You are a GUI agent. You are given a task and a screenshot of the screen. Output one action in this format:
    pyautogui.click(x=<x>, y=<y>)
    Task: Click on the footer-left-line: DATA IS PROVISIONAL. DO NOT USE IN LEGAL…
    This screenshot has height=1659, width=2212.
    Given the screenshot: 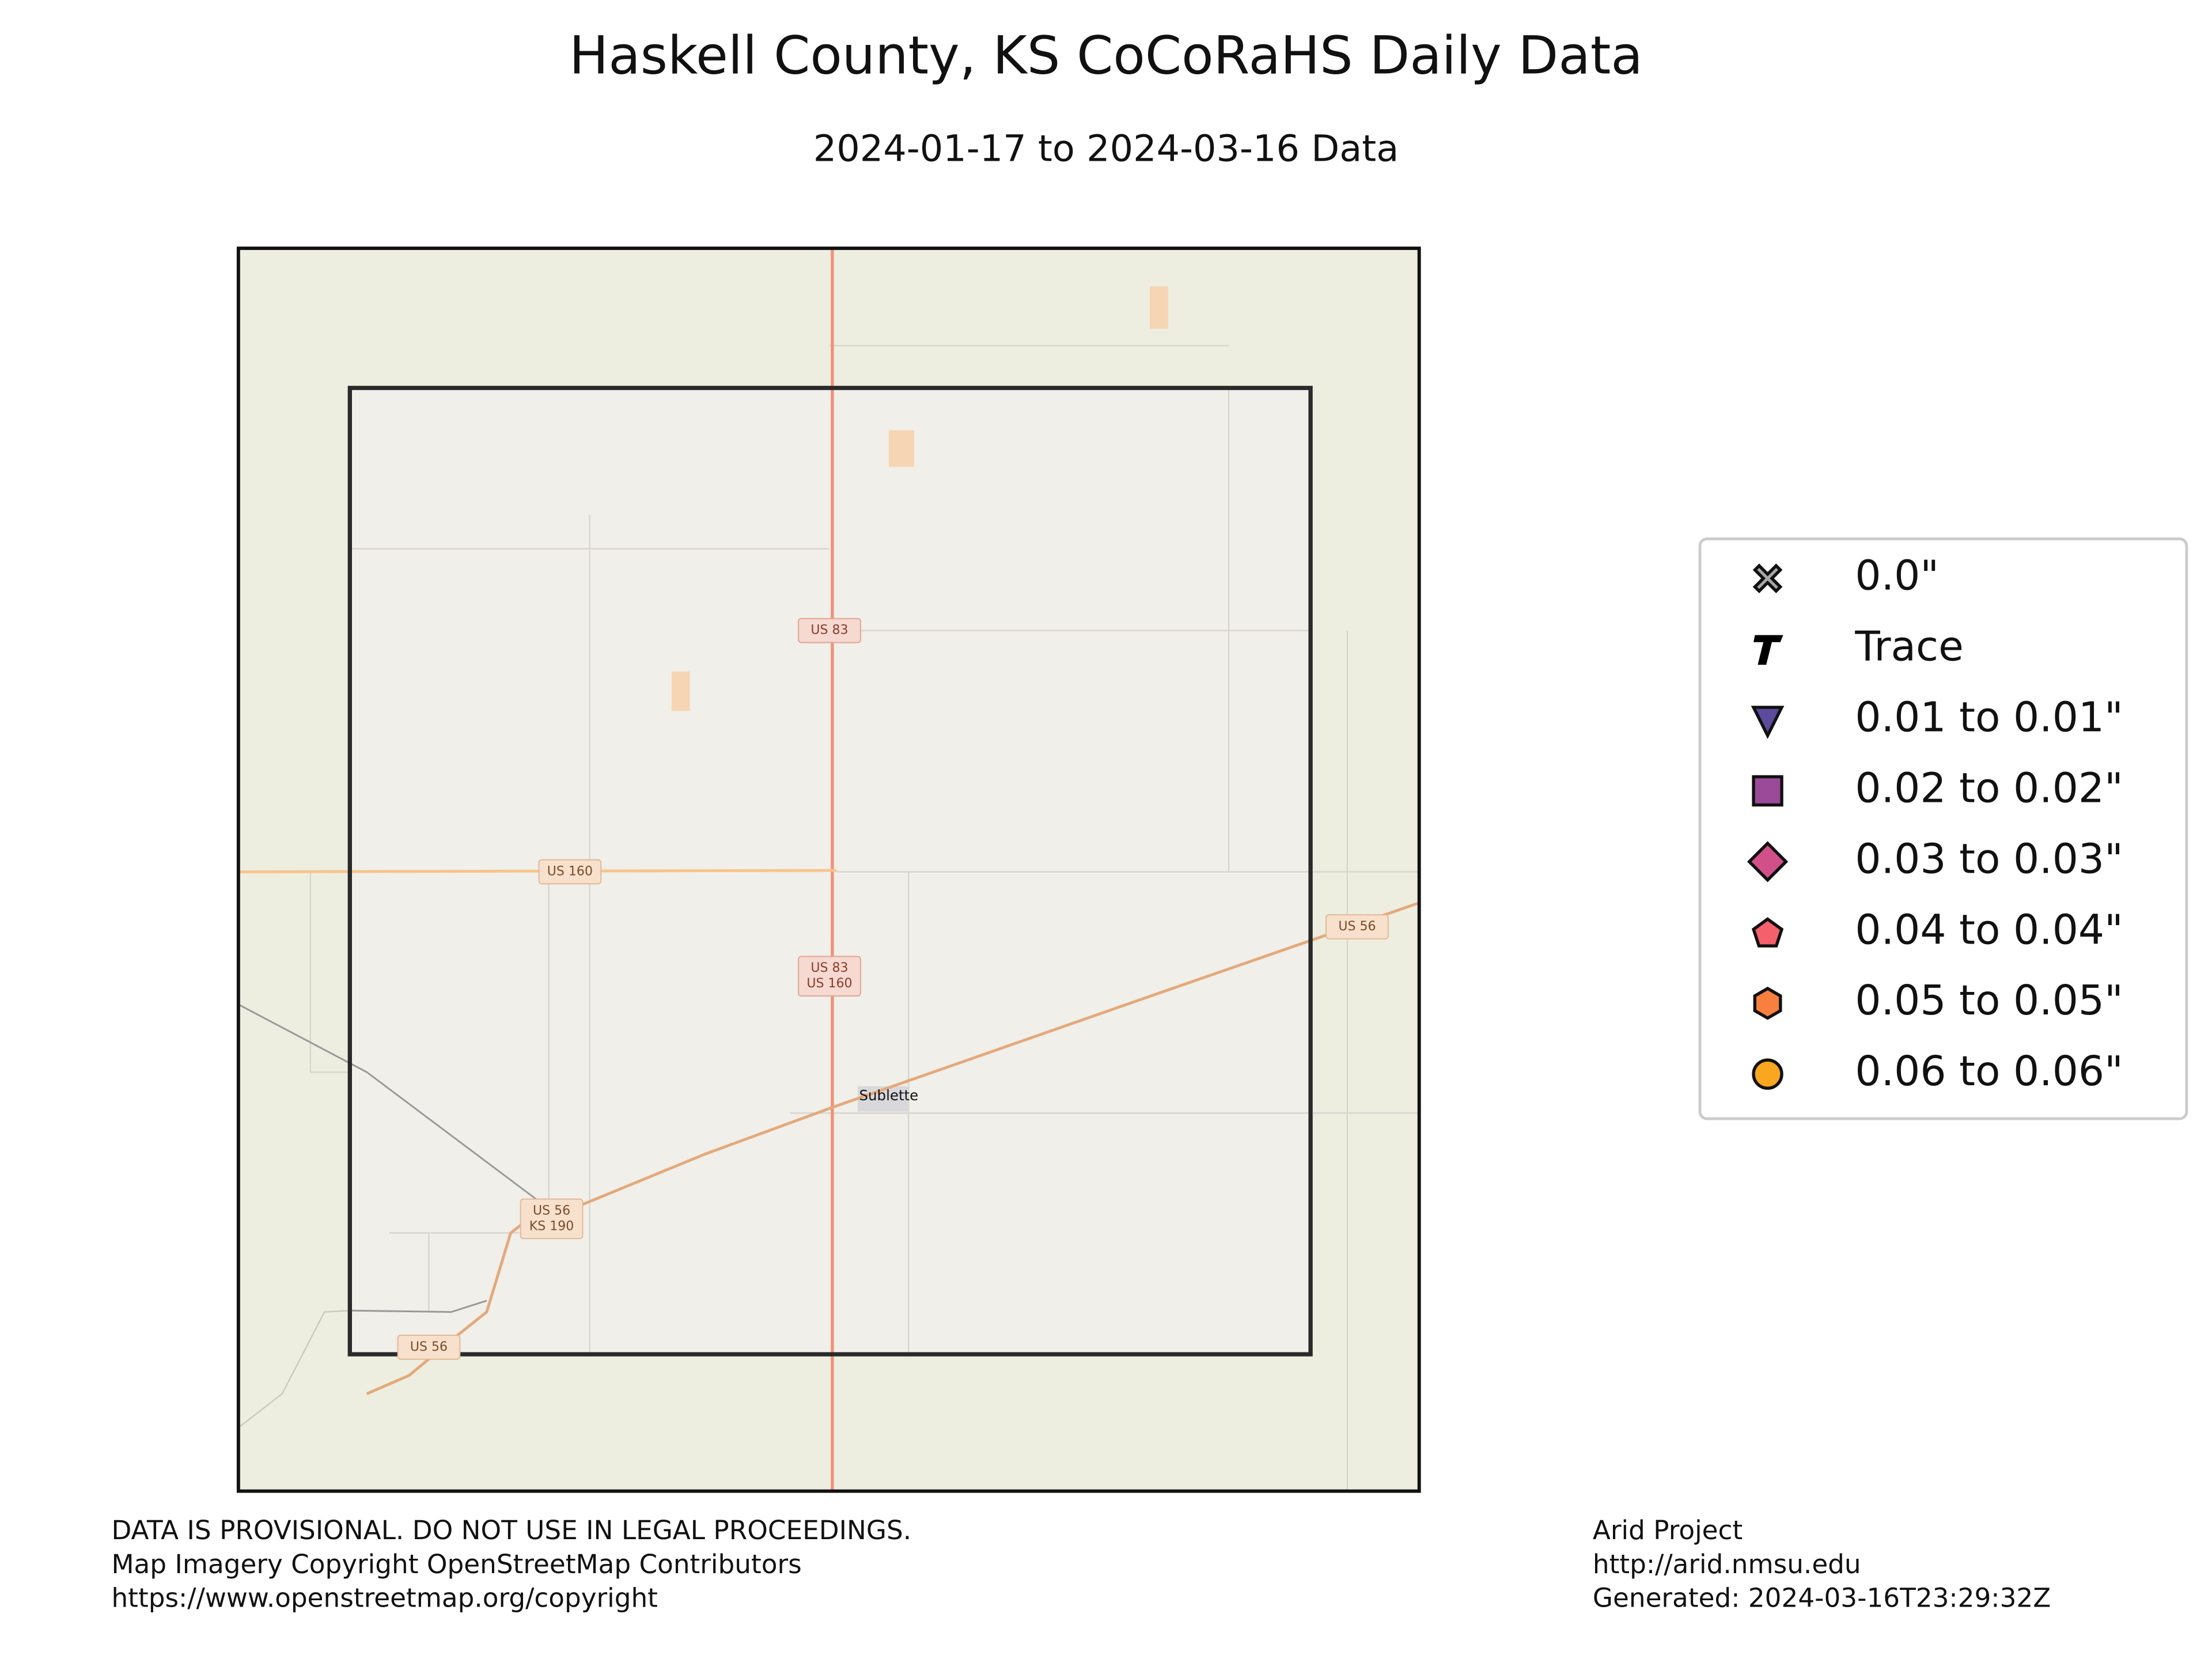 What is the action you would take?
    pyautogui.click(x=511, y=1530)
    